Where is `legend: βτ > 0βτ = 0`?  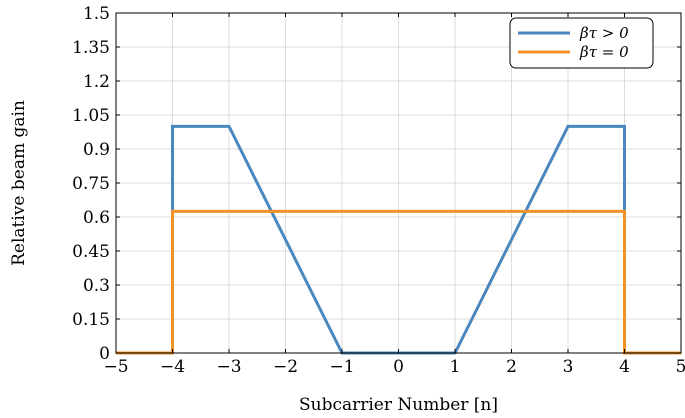 legend: βτ > 0βτ = 0 is located at coordinates (581, 43).